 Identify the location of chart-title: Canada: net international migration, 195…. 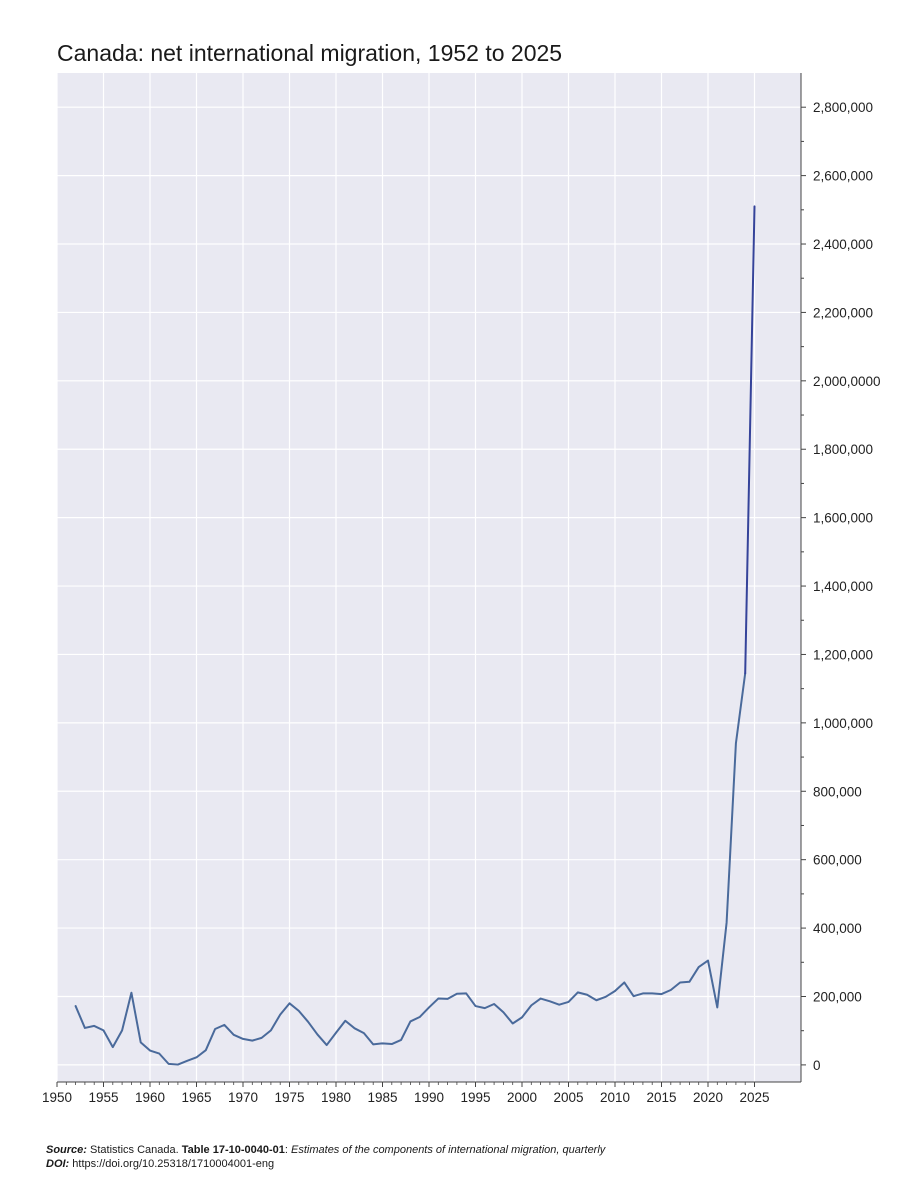
(310, 53).